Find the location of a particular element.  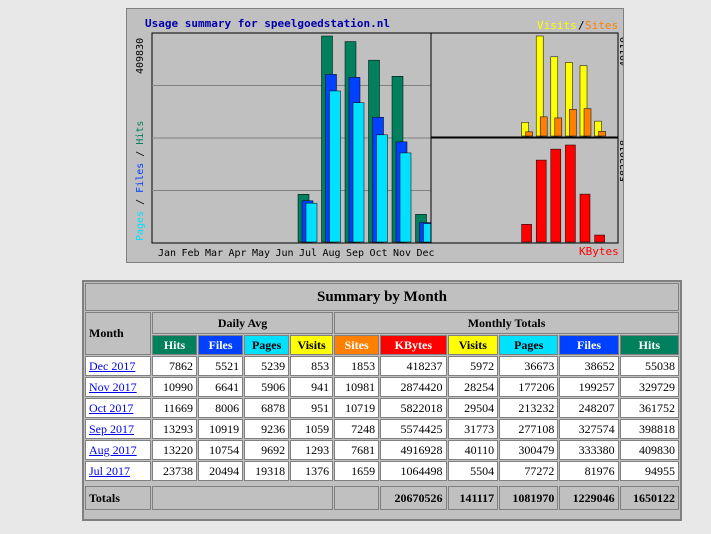

month-tick-label: Feb is located at coordinates (190, 253).